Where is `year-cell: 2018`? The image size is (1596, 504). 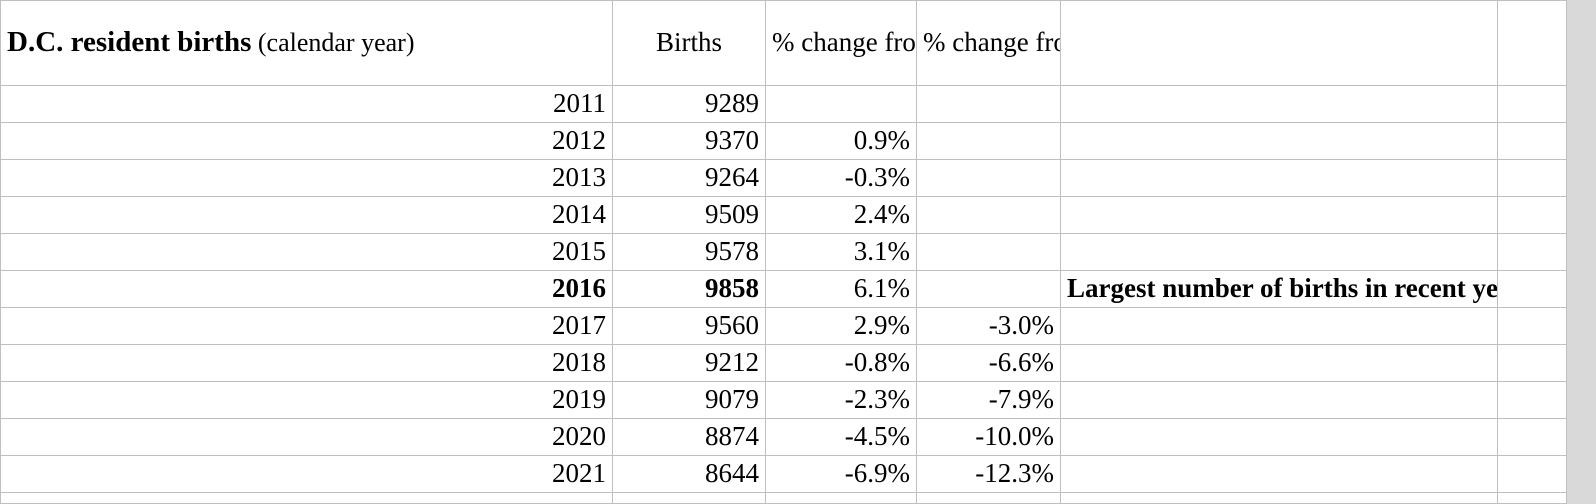
year-cell: 2018 is located at coordinates (306, 363).